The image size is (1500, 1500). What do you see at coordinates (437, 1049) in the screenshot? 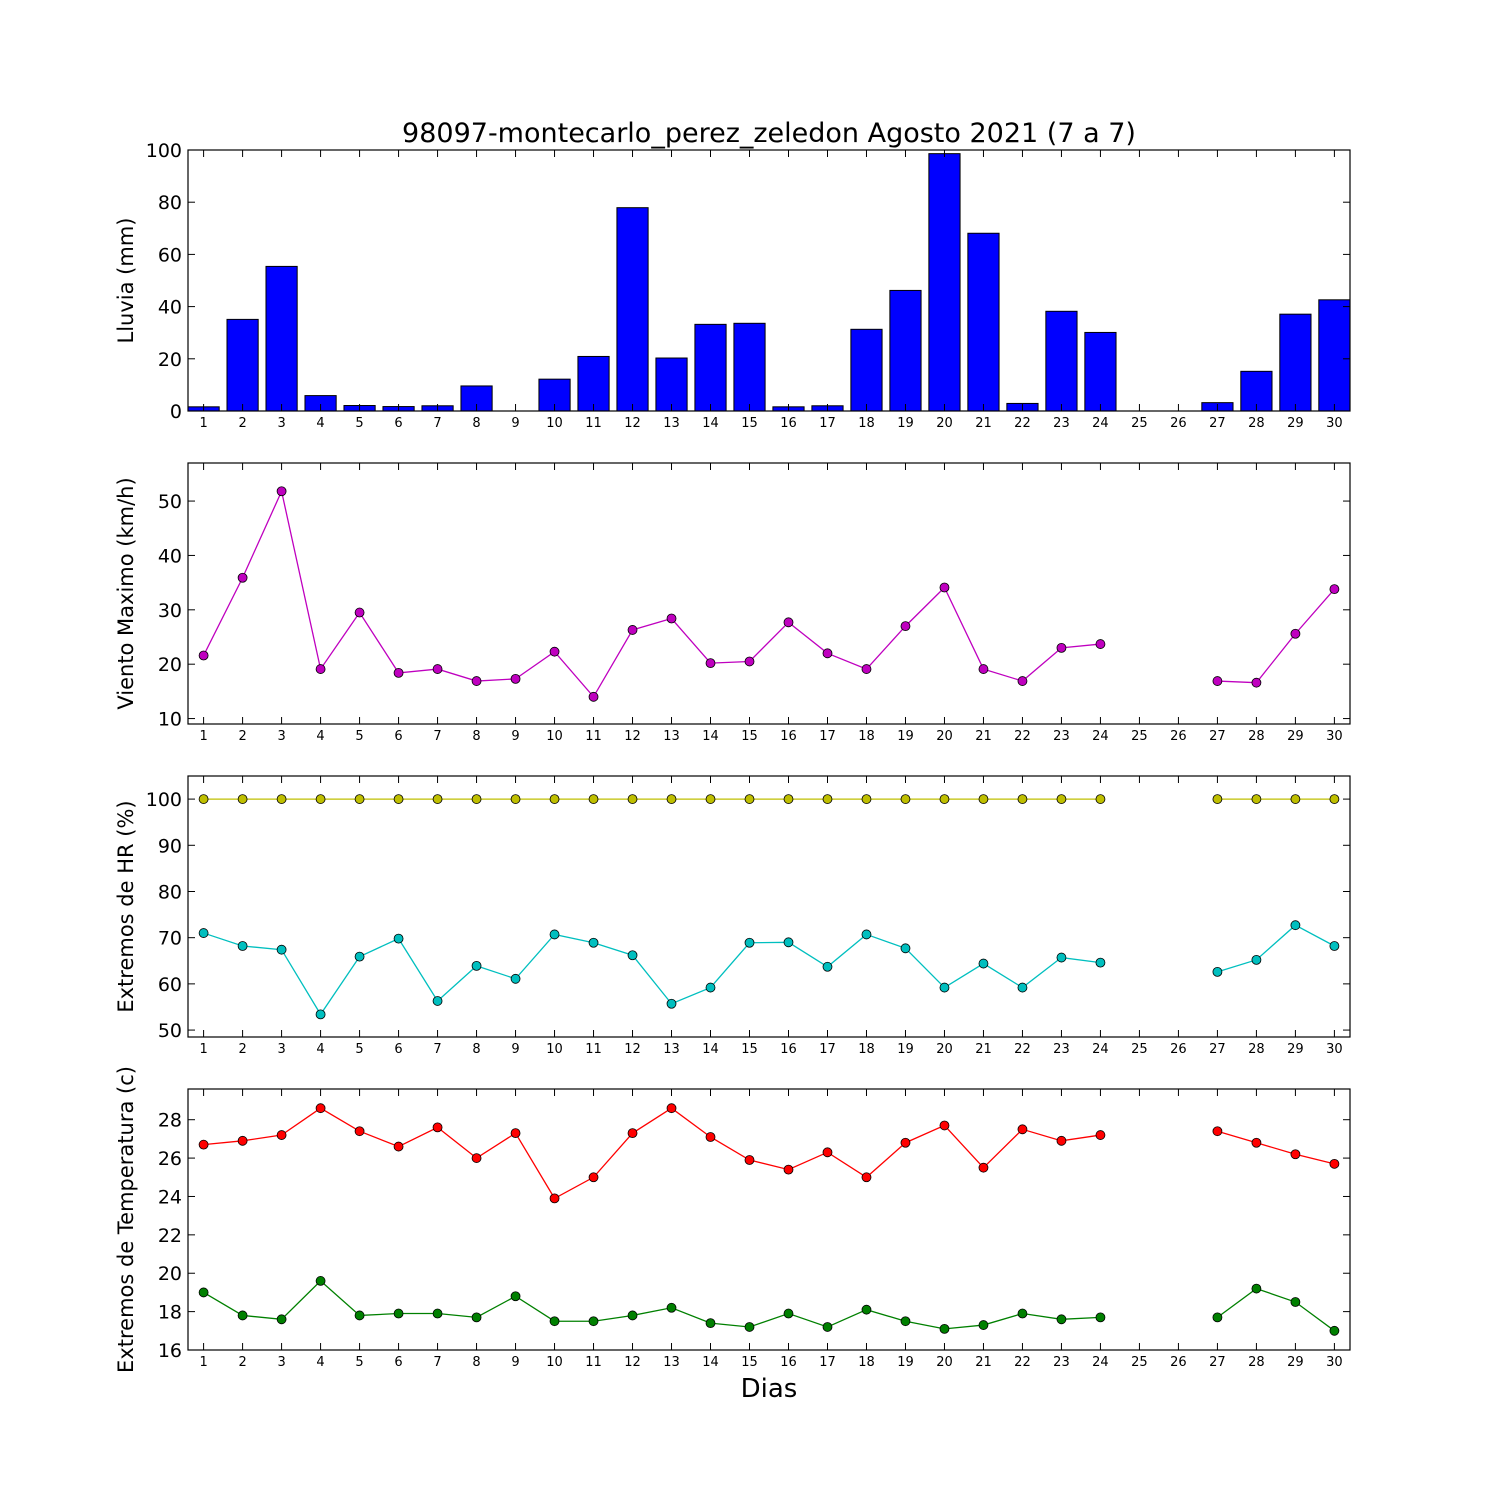
I see `x-tick-label: 7` at bounding box center [437, 1049].